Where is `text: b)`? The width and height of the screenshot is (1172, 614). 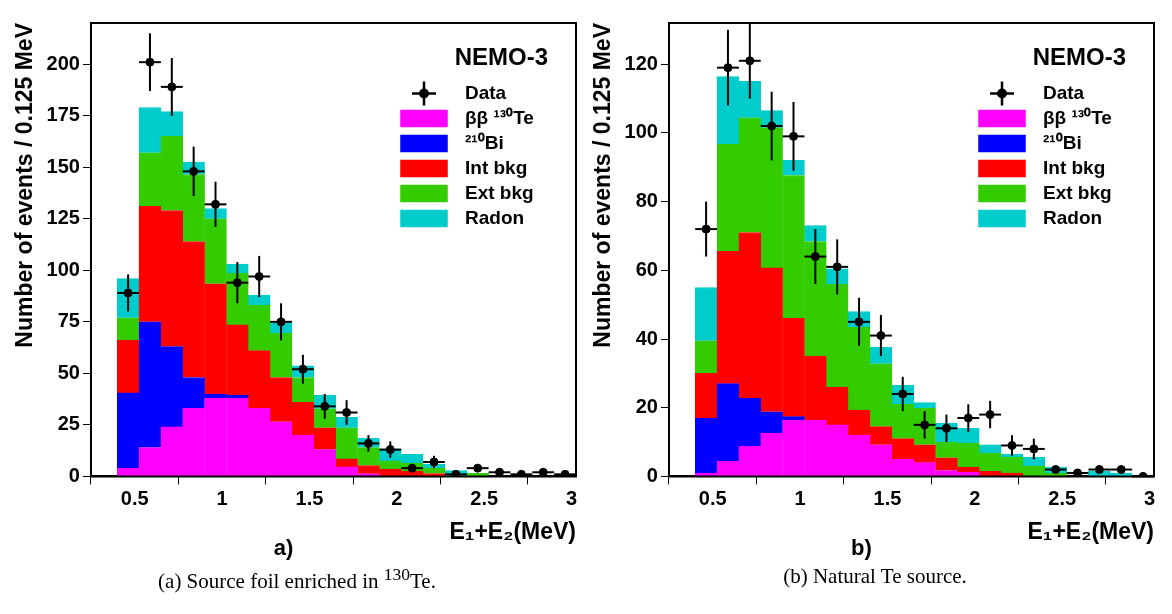
text: b) is located at coordinates (861, 548).